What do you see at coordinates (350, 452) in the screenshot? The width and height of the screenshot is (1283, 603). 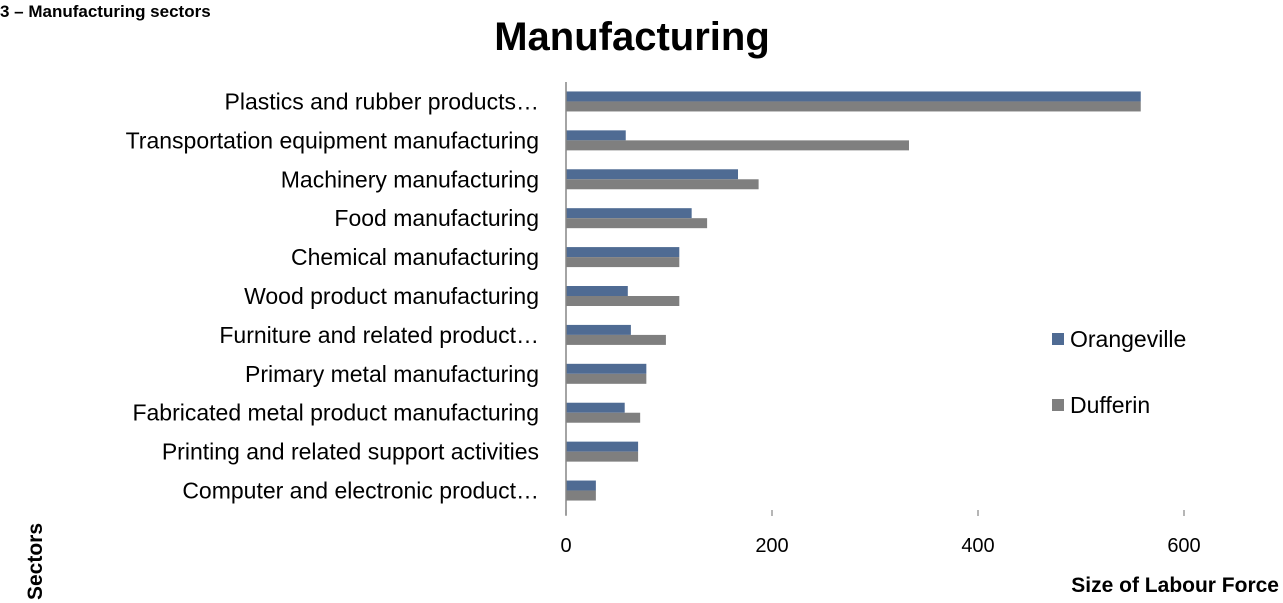 I see `category-label: Printing and related support activities` at bounding box center [350, 452].